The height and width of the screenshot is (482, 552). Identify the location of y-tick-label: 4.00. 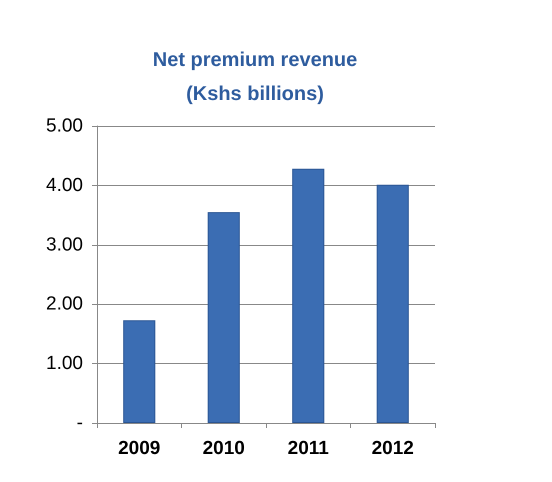
(64, 185).